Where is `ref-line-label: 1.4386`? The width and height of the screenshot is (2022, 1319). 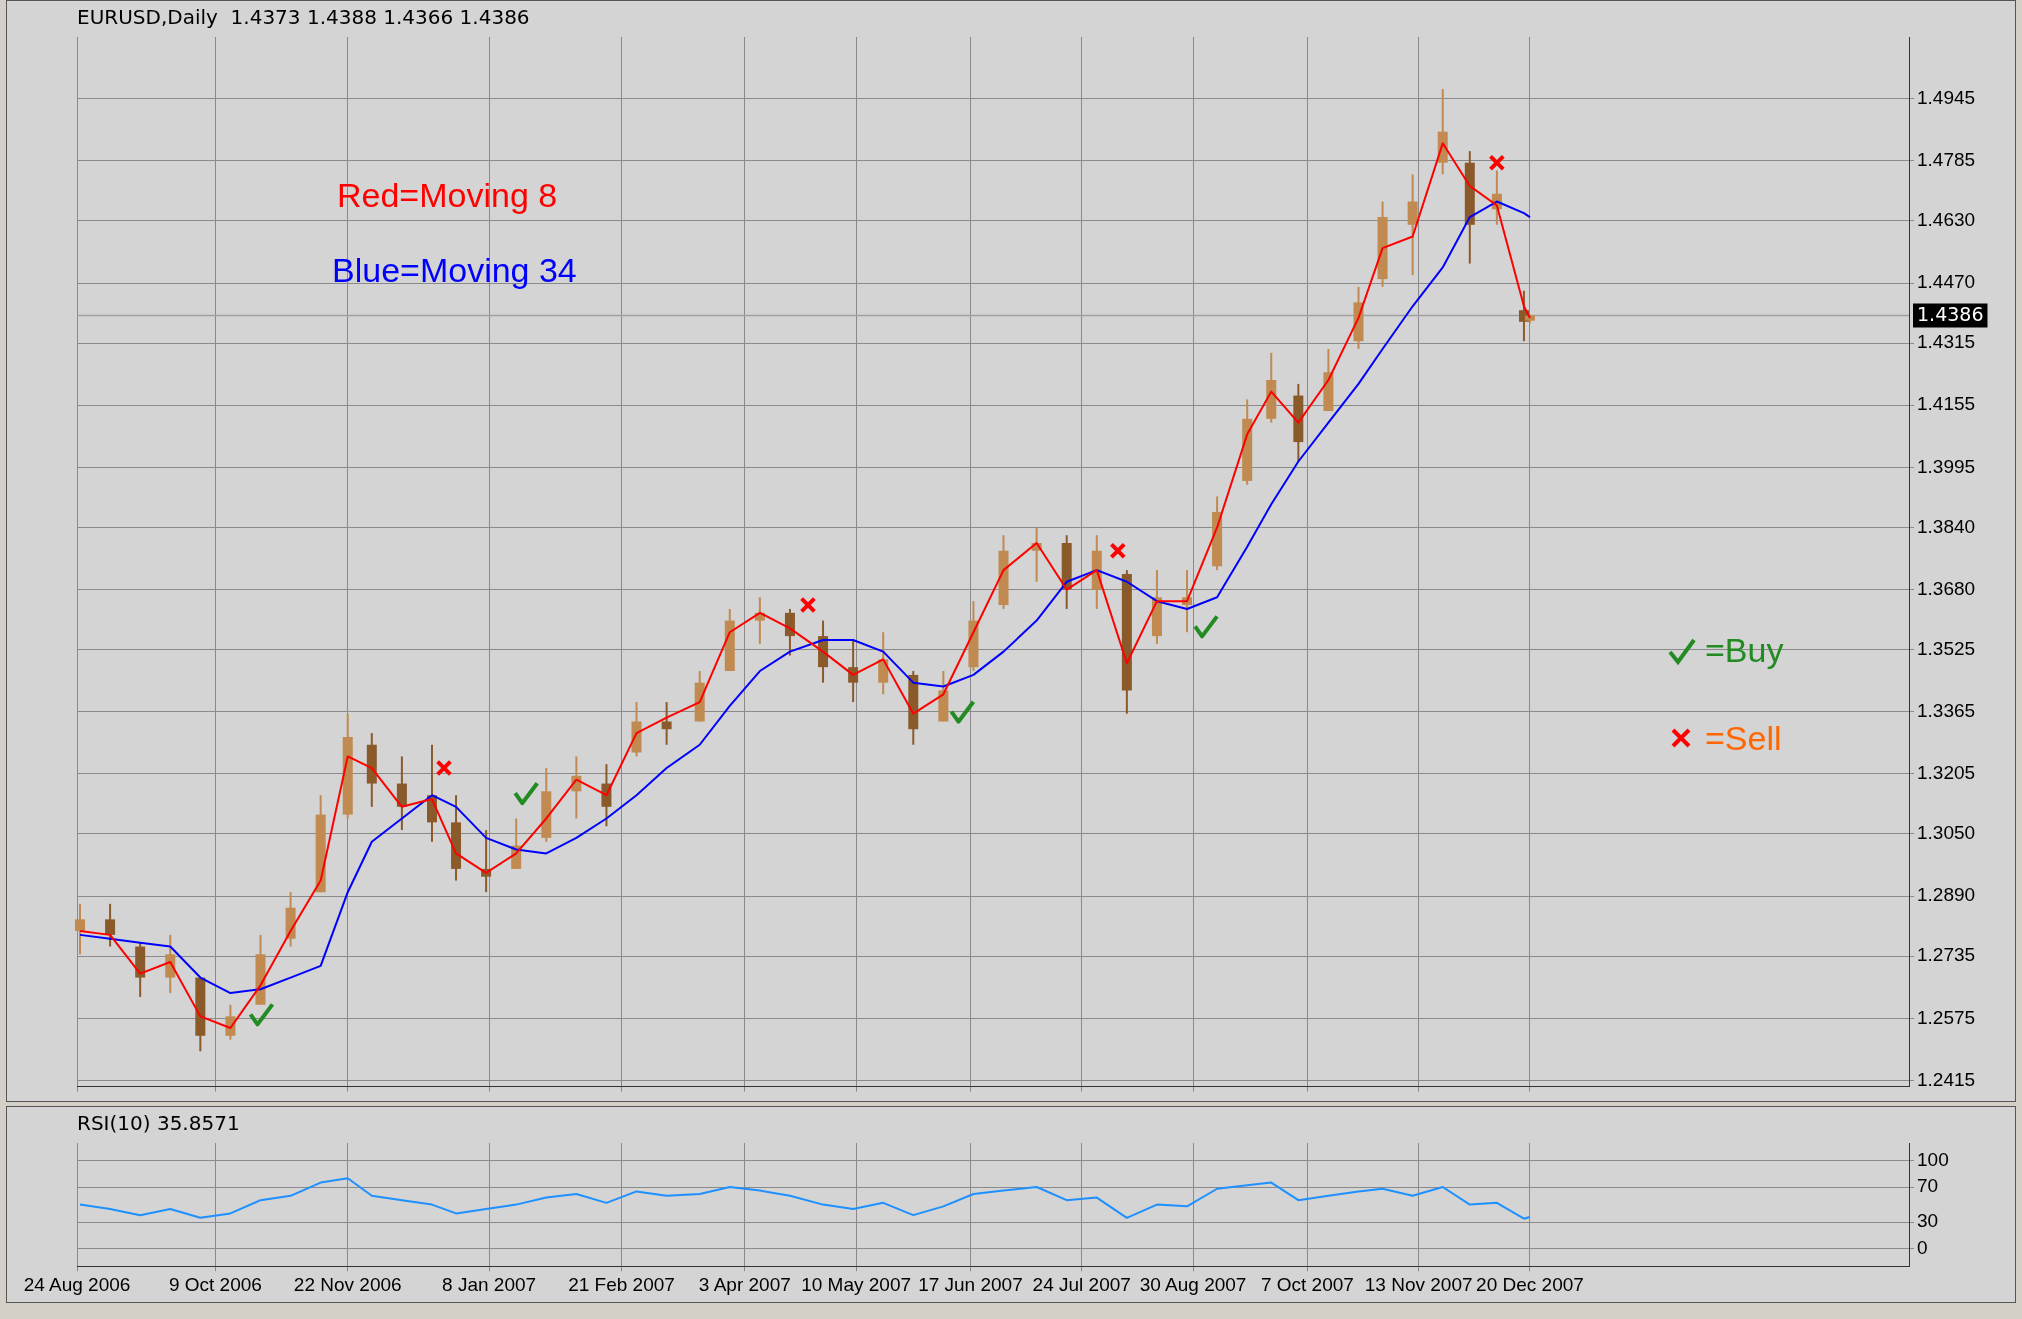
ref-line-label: 1.4386 is located at coordinates (1950, 313).